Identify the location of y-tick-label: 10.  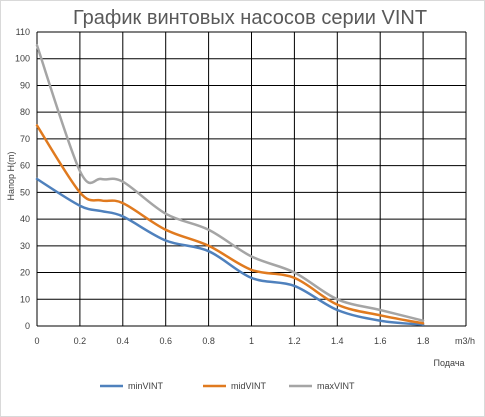
(25, 299).